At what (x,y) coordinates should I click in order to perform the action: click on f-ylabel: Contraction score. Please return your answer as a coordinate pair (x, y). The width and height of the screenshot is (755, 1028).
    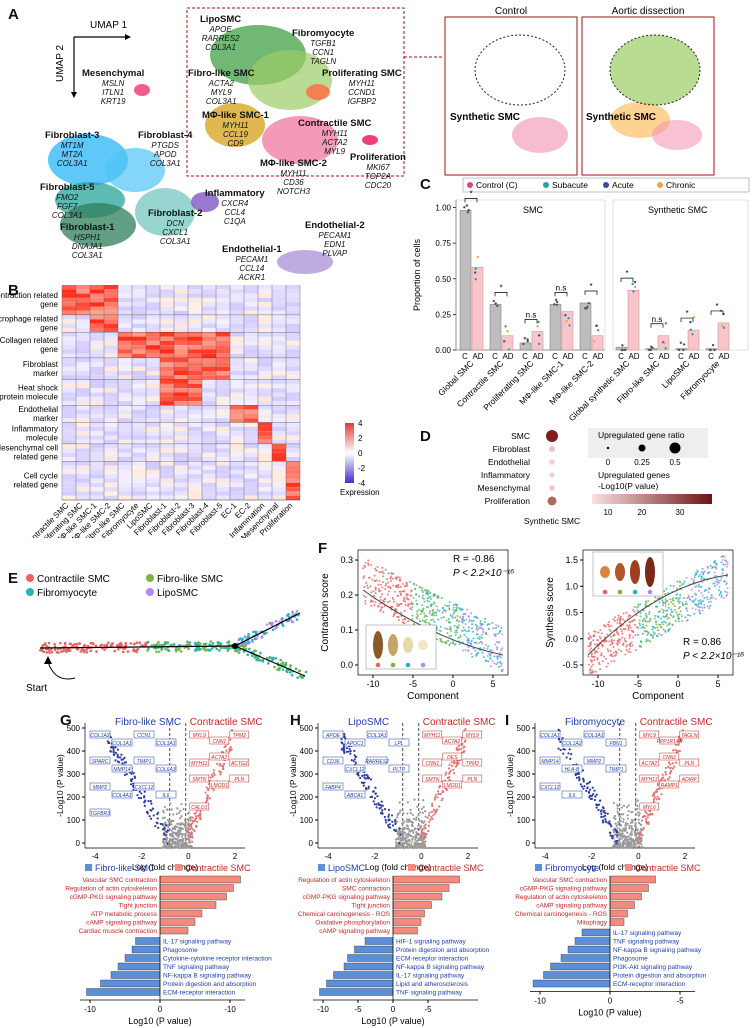
    Looking at the image, I should click on (325, 612).